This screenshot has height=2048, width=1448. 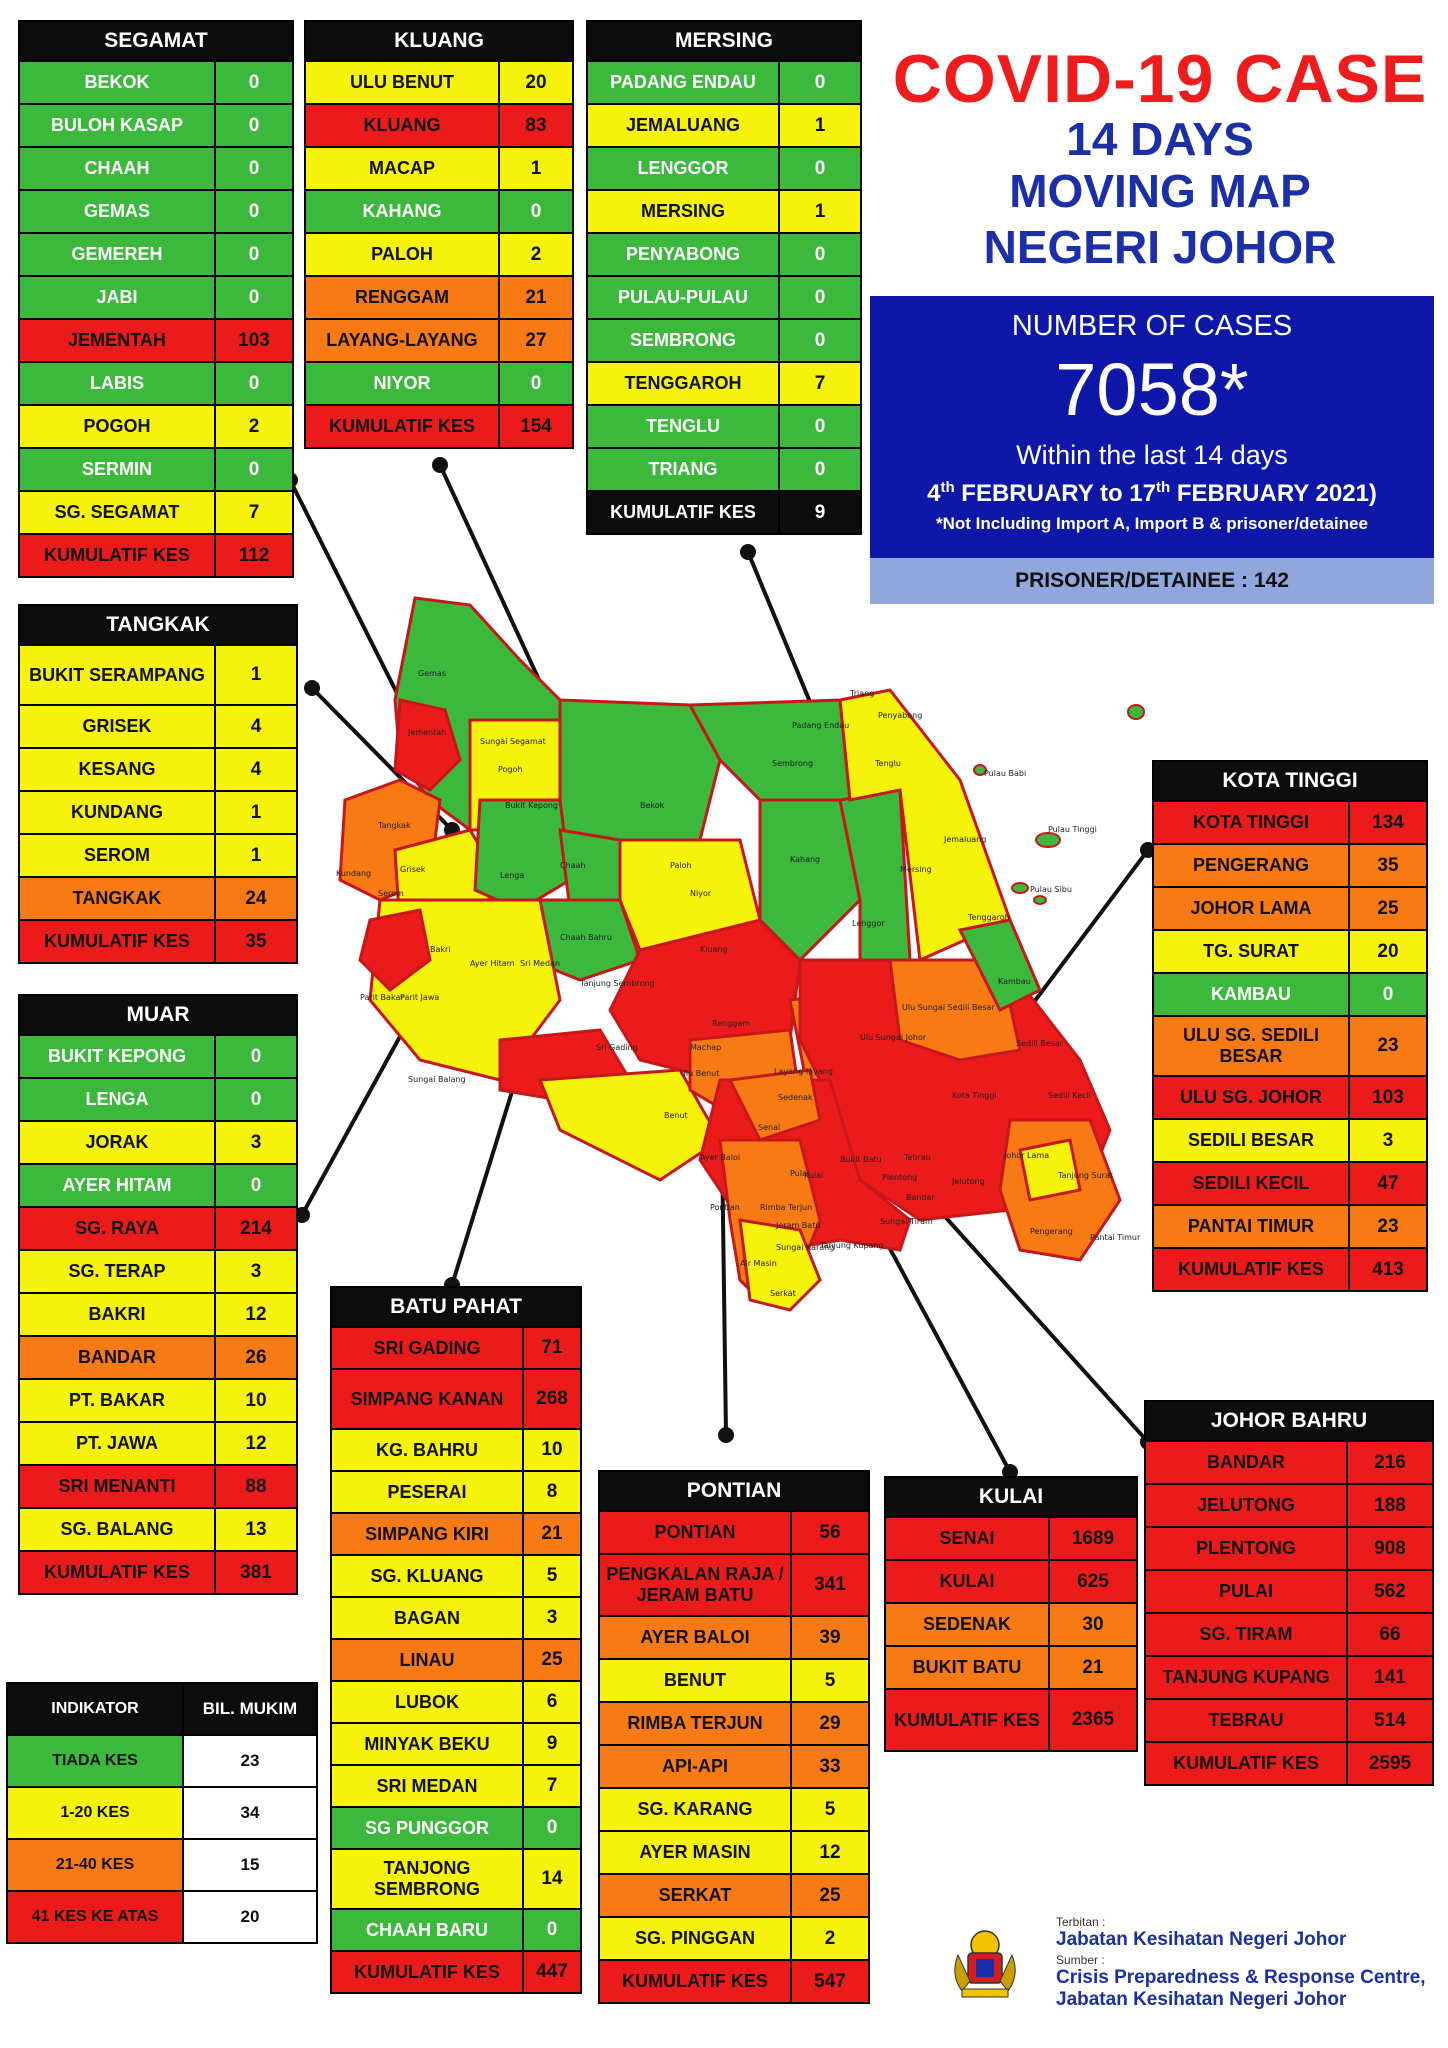 What do you see at coordinates (916, 869) in the screenshot?
I see `map-place-label: Mersing` at bounding box center [916, 869].